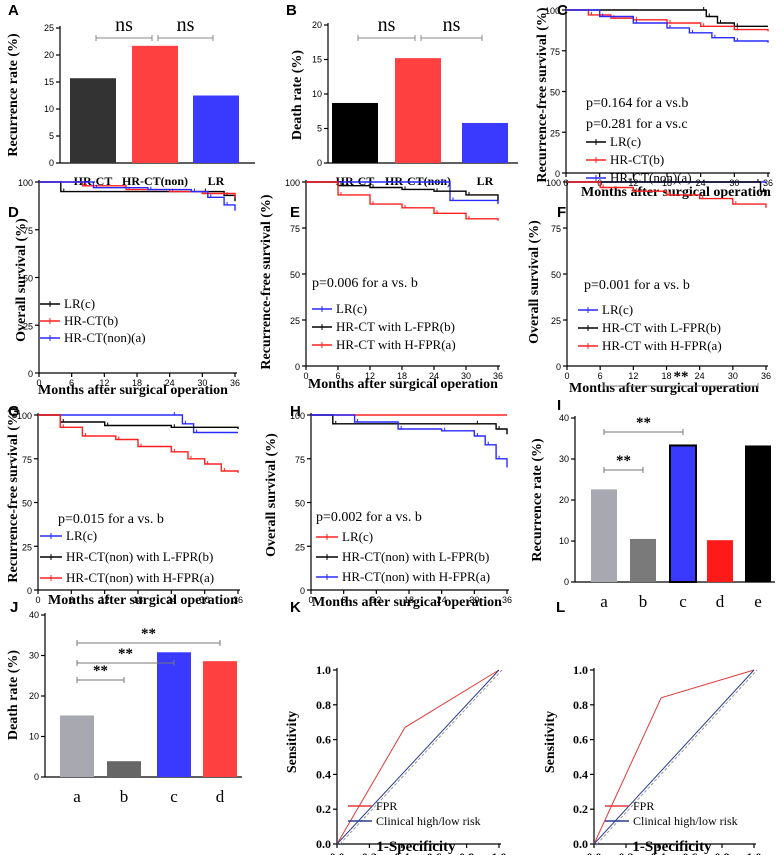  Describe the element at coordinates (580, 809) in the screenshot. I see `y-tick-label: 0.2` at that location.